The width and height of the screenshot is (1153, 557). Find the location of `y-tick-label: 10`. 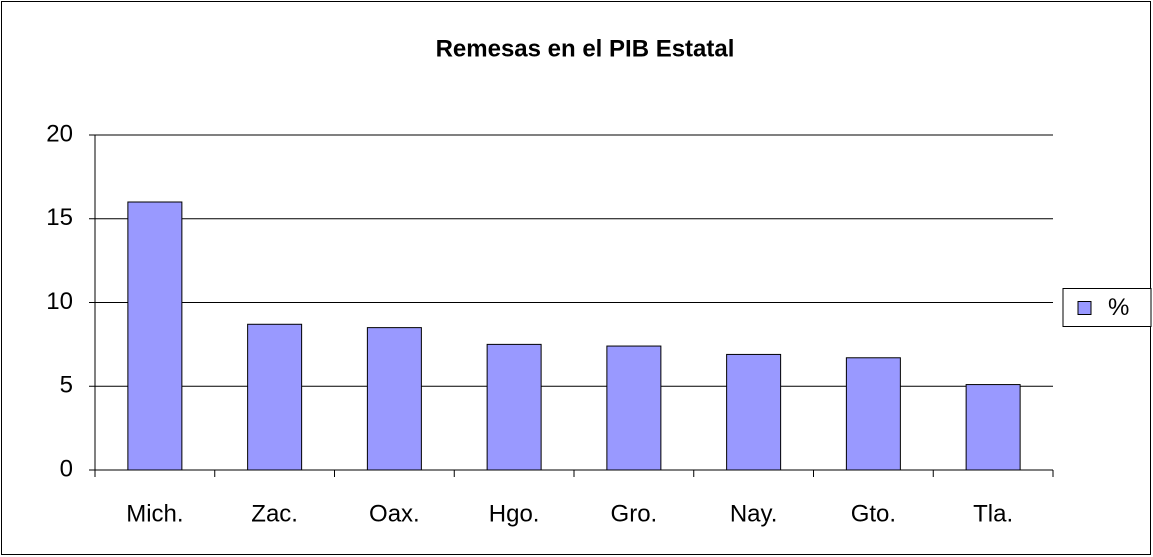

y-tick-label: 10 is located at coordinates (59, 301).